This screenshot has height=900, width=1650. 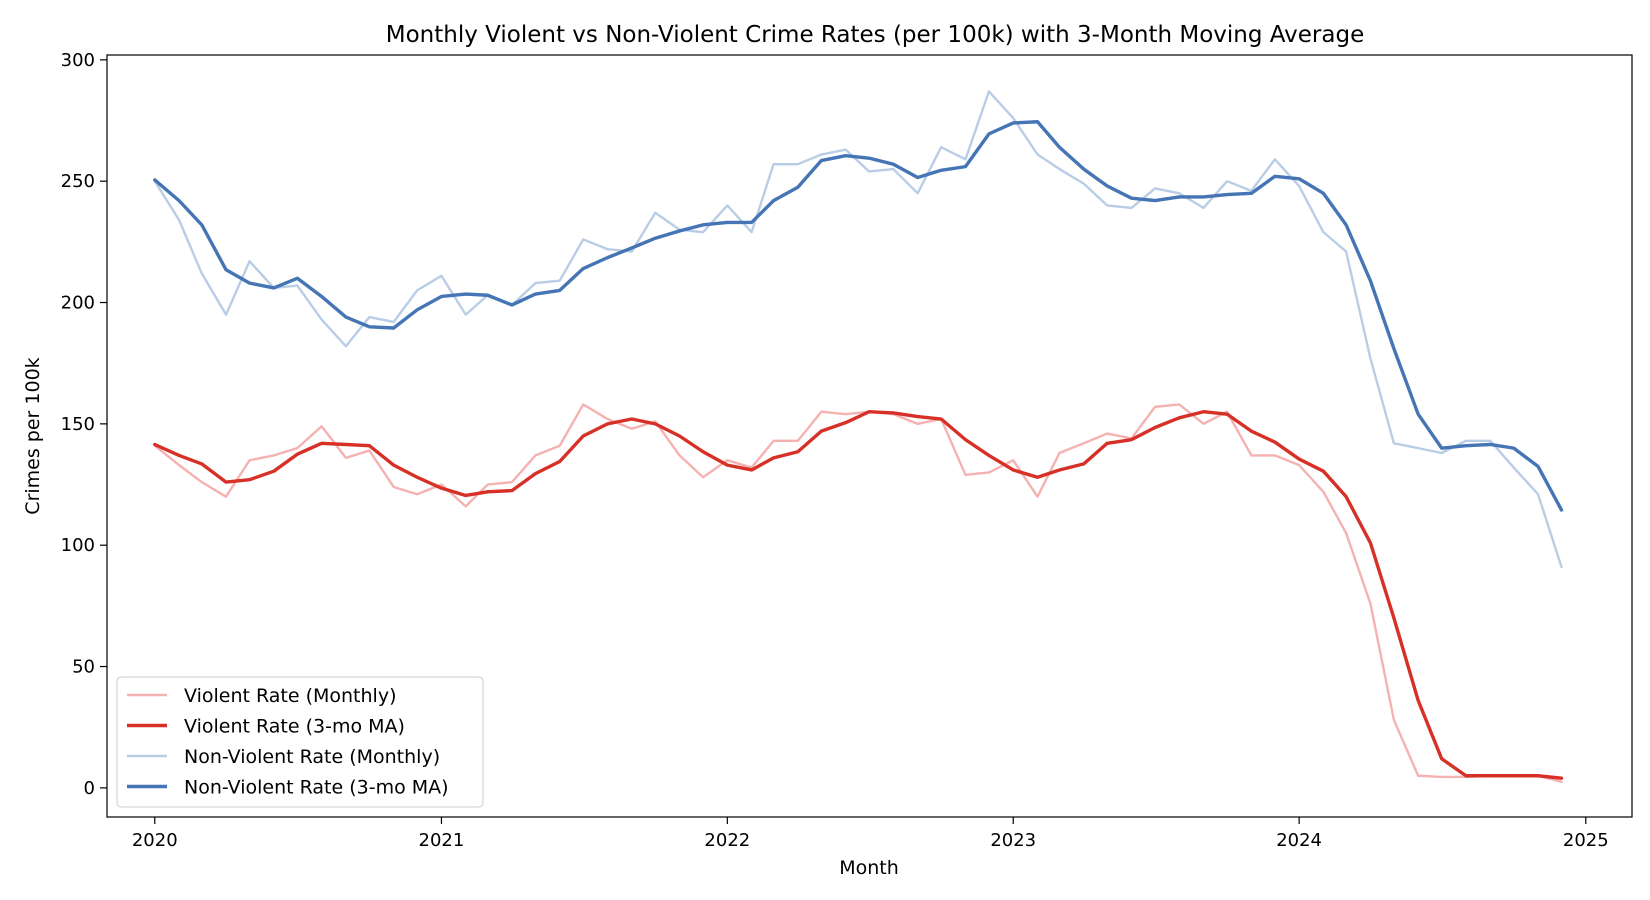 I want to click on y-tick-label: 150, so click(x=78, y=424).